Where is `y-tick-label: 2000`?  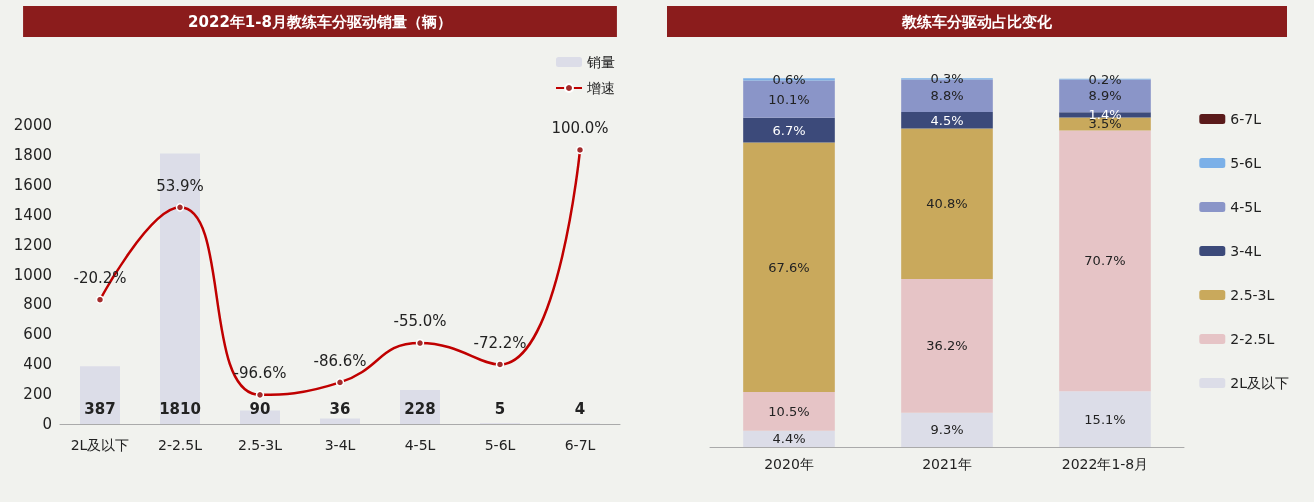
y-tick-label: 2000 is located at coordinates (32, 125).